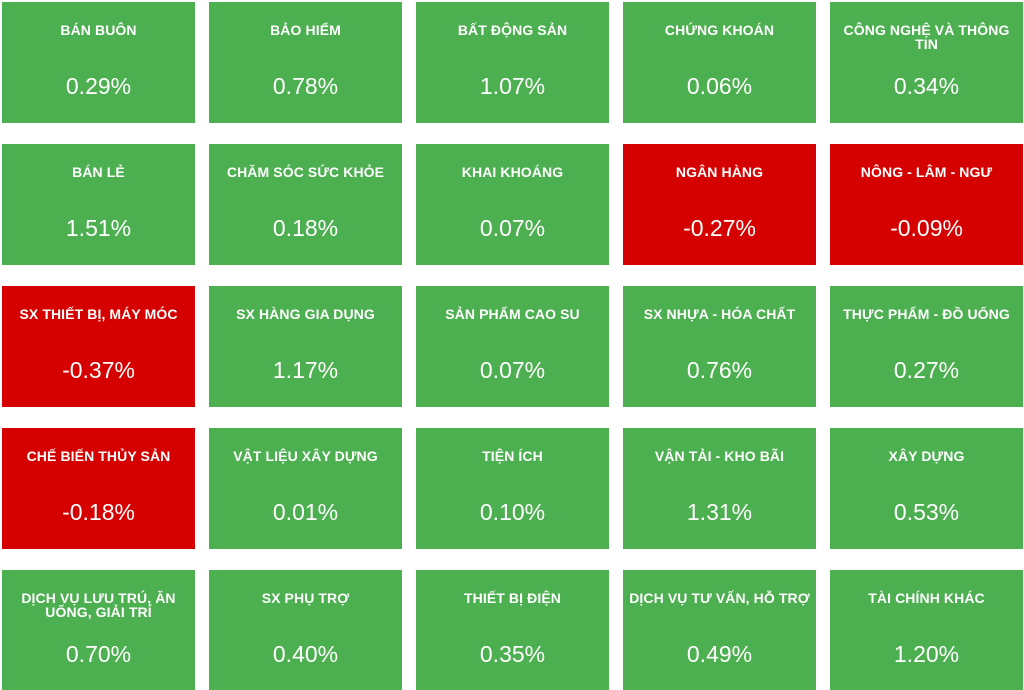 The width and height of the screenshot is (1024, 690). What do you see at coordinates (926, 86) in the screenshot?
I see `sector-change-value: 0.34%` at bounding box center [926, 86].